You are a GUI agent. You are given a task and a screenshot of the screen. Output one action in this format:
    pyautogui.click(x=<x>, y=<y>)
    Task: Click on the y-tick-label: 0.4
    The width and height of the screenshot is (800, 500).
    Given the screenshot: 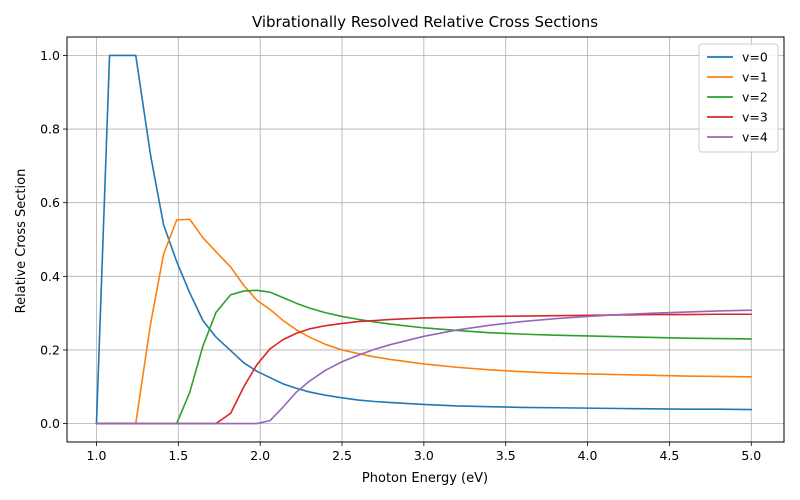 What is the action you would take?
    pyautogui.click(x=50, y=276)
    